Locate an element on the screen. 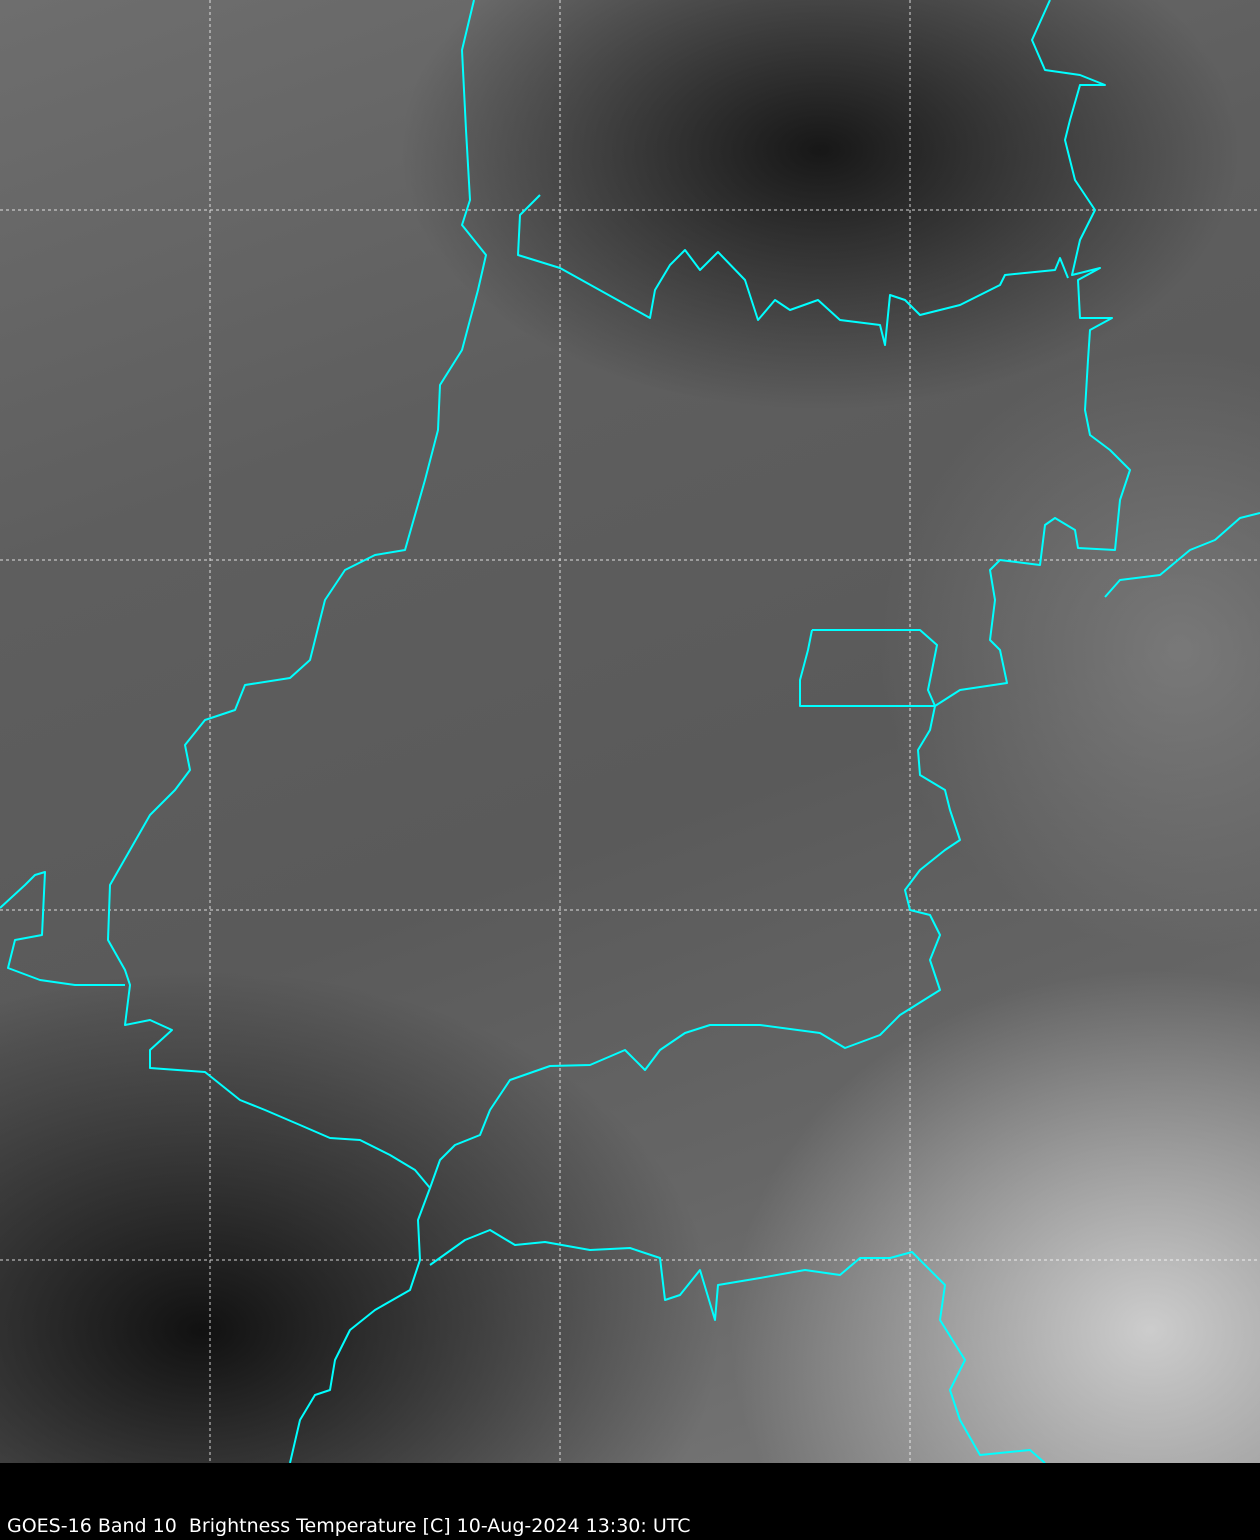 The height and width of the screenshot is (1540, 1260). border-southwest-inset is located at coordinates (62, 928).